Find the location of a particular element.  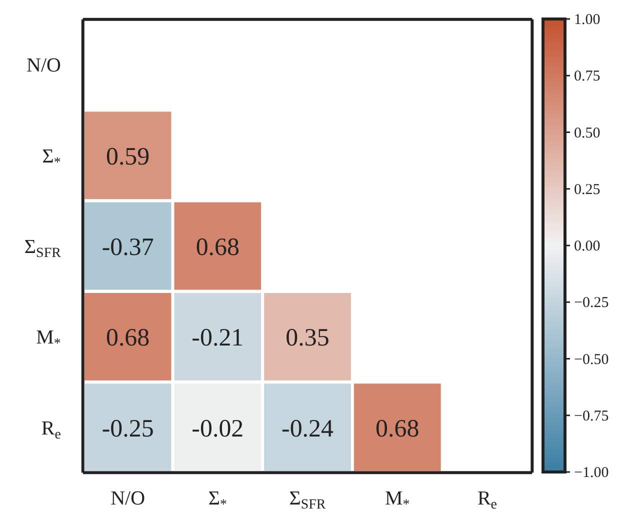

color-bar-label: 0.50 is located at coordinates (587, 133).